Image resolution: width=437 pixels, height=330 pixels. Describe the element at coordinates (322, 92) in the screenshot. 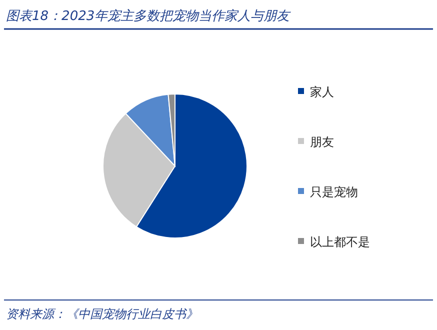

I see `legend-label: 家人` at that location.